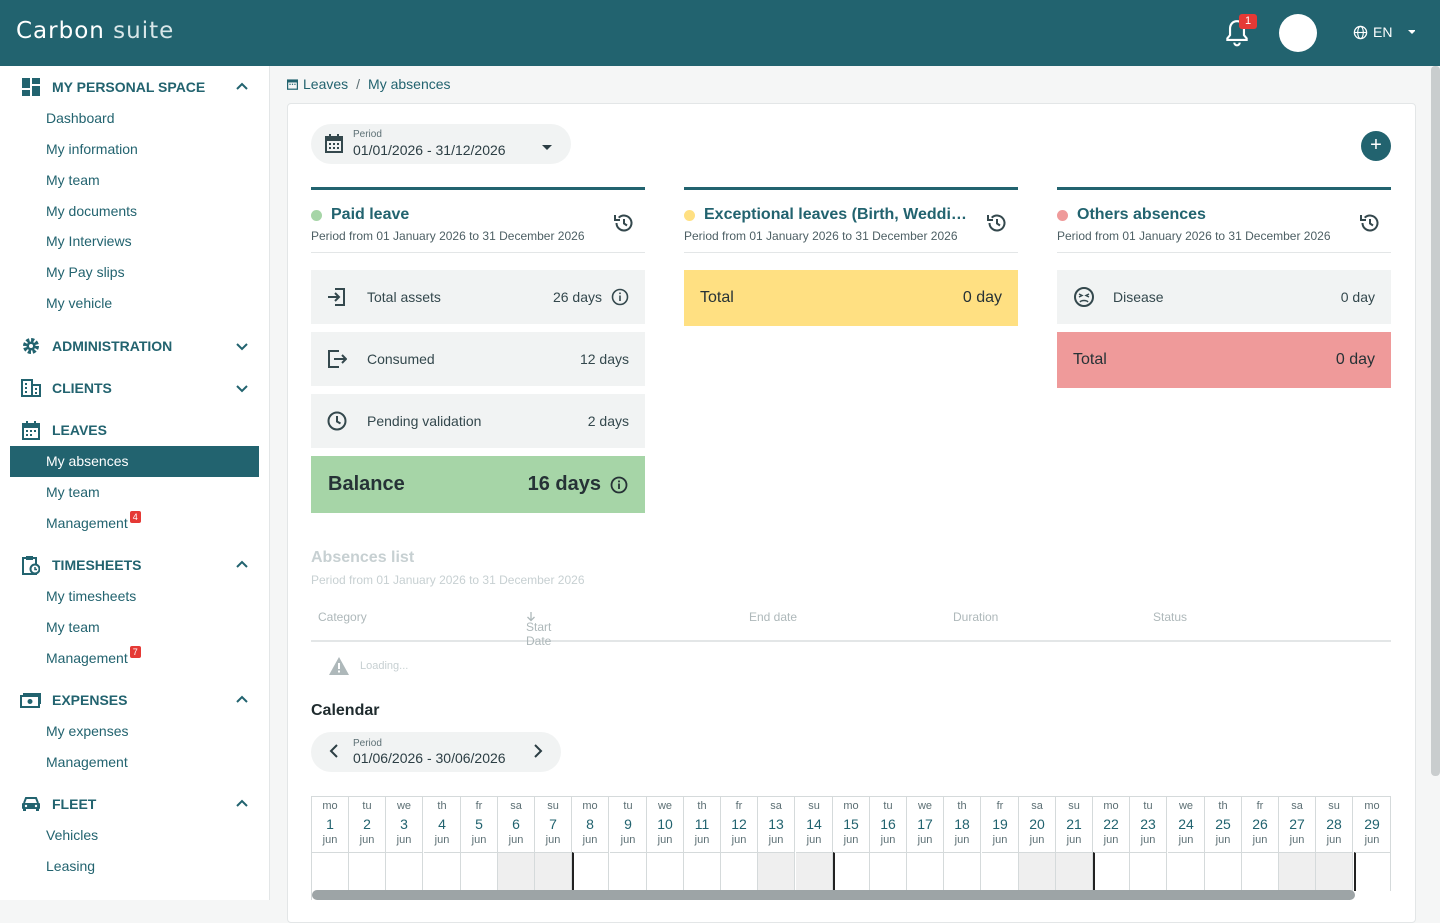  Describe the element at coordinates (135, 346) in the screenshot. I see `sidebar-section-administration: ADMINISTRATION` at that location.